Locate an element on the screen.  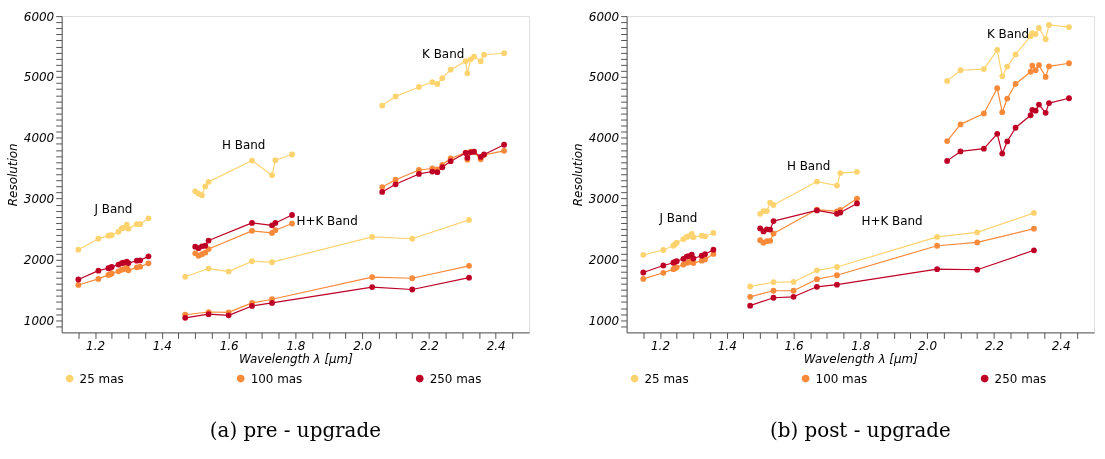
text: (b) post - upgrade is located at coordinates (860, 430).